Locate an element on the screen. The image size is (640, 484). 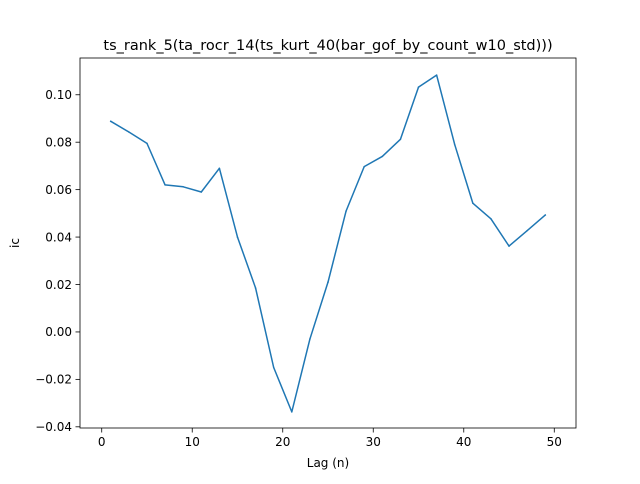
y-tick-label: 0.06 is located at coordinates (58, 190).